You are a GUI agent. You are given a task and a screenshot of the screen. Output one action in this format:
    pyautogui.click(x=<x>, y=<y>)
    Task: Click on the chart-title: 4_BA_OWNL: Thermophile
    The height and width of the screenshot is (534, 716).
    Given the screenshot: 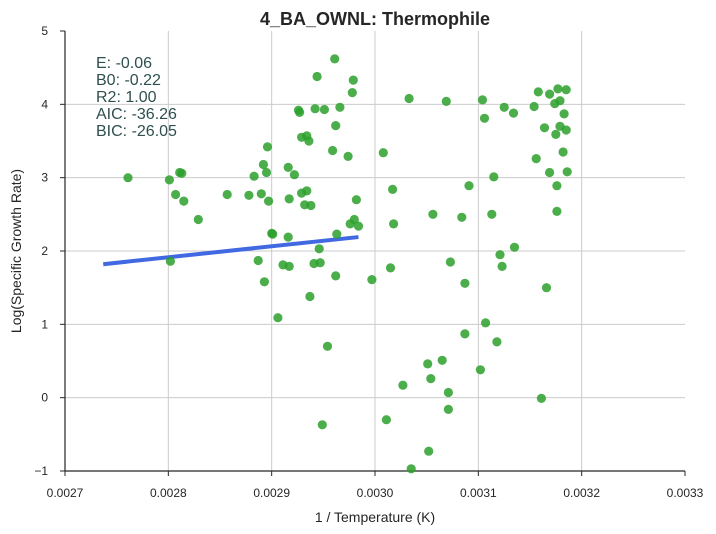 What is the action you would take?
    pyautogui.click(x=375, y=19)
    